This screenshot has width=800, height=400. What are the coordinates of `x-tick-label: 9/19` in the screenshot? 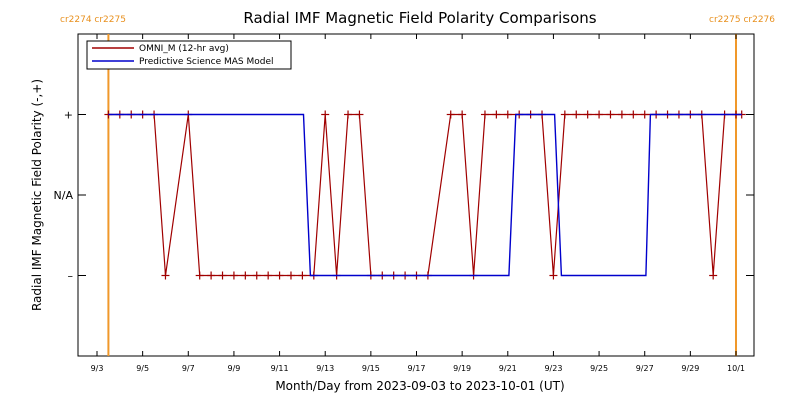 It's located at (462, 368).